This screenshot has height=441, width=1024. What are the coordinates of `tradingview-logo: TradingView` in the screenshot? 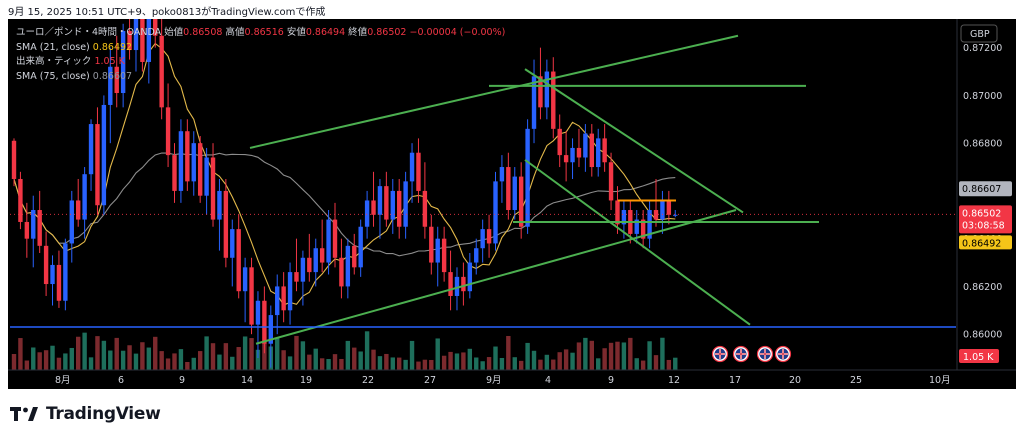 It's located at (85, 414).